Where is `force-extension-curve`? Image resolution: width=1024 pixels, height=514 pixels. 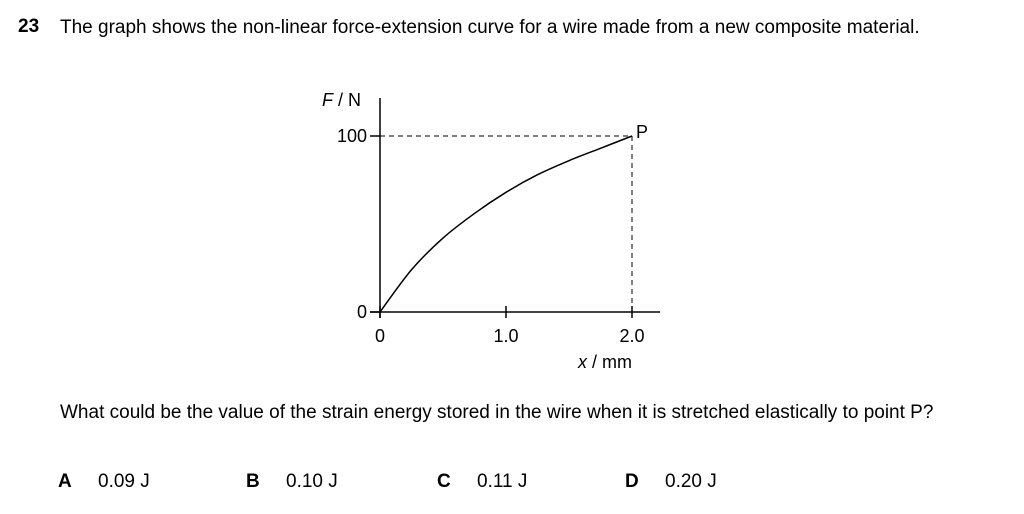
force-extension-curve is located at coordinates (506, 224).